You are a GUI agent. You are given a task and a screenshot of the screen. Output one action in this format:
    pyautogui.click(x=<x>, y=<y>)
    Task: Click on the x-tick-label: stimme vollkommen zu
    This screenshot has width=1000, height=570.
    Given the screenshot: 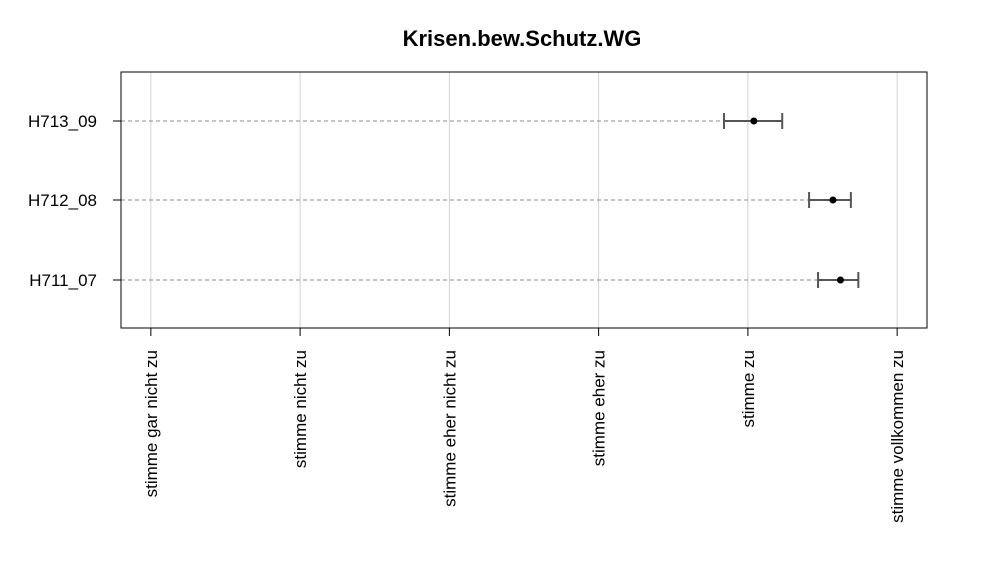 What is the action you would take?
    pyautogui.click(x=897, y=436)
    